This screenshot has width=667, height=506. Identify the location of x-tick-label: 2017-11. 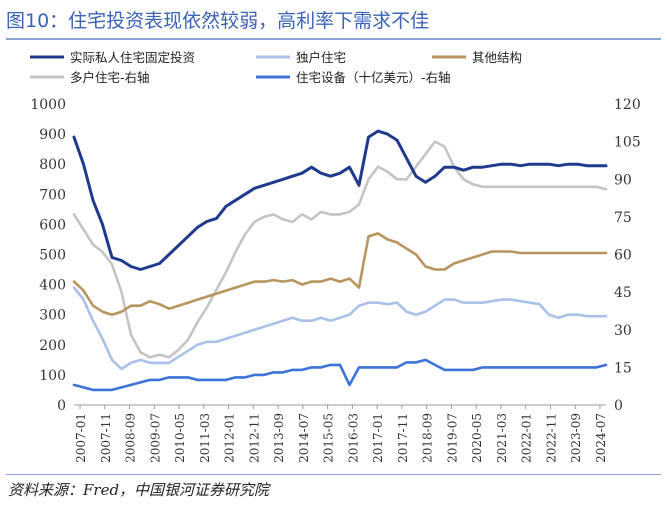
(403, 438).